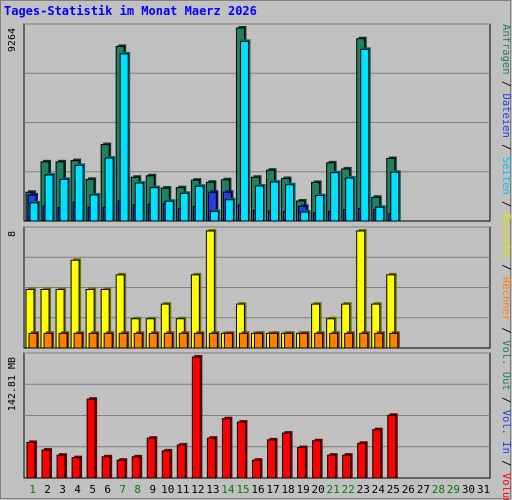 This screenshot has width=512, height=500. Describe the element at coordinates (12, 234) in the screenshot. I see `y-axis-max-label: 8` at that location.